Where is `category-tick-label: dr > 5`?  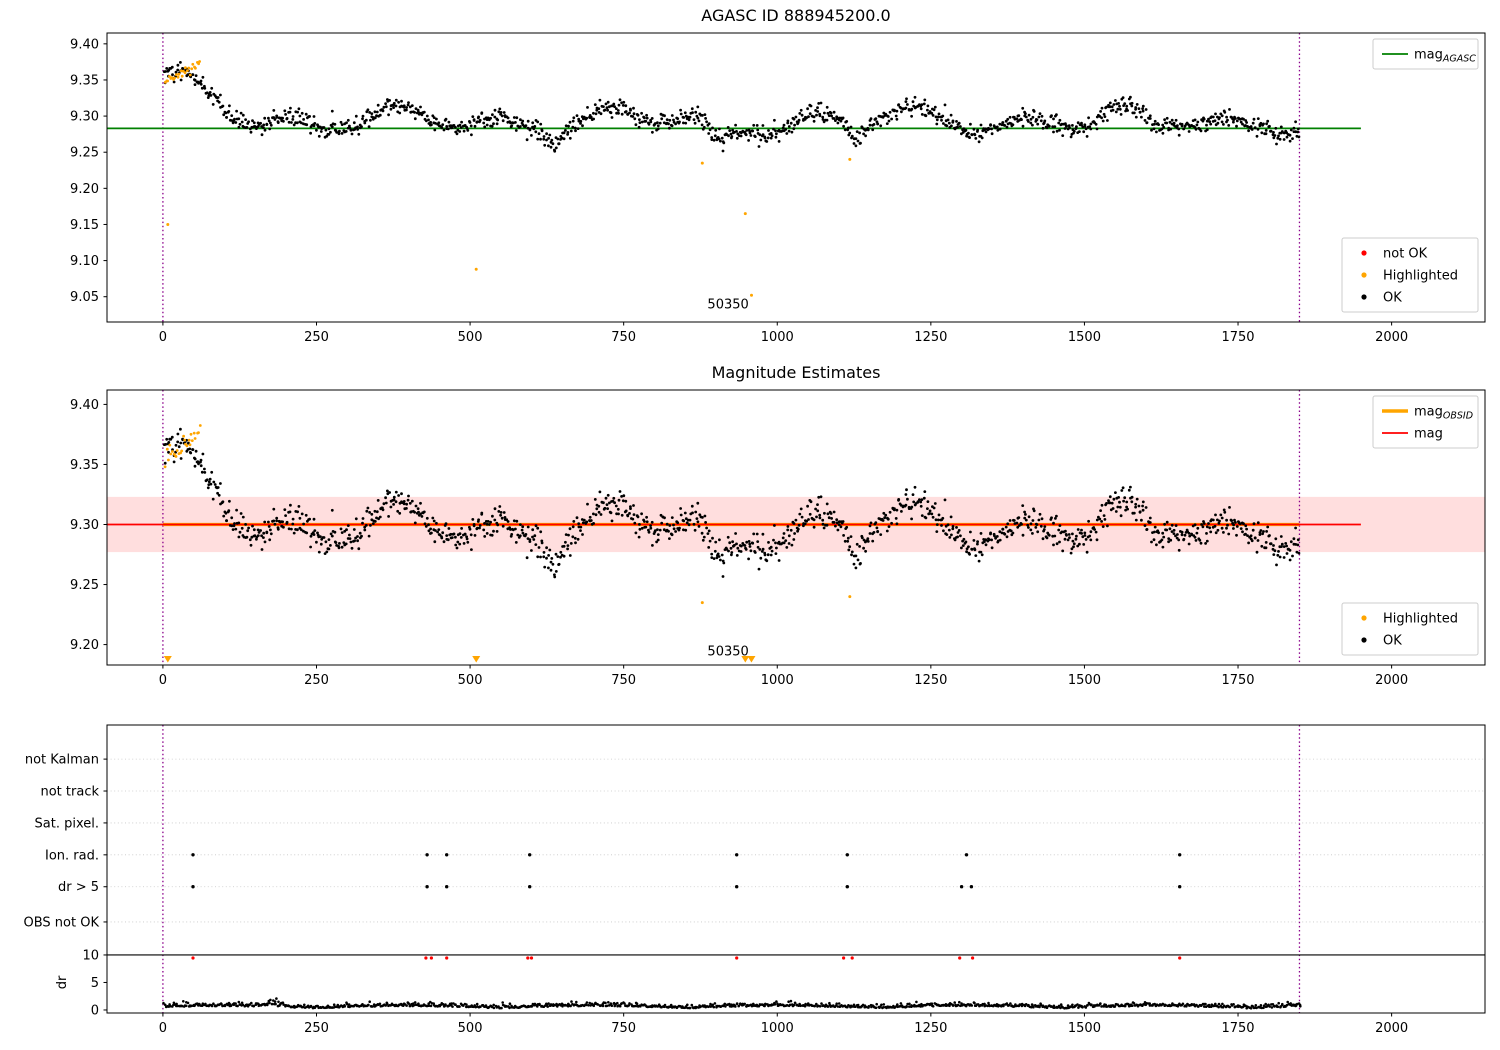
category-tick-label: dr > 5 is located at coordinates (78, 887).